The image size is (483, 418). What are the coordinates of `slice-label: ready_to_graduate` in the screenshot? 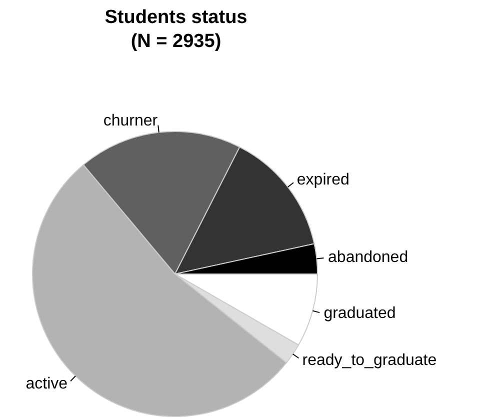 It's located at (369, 360).